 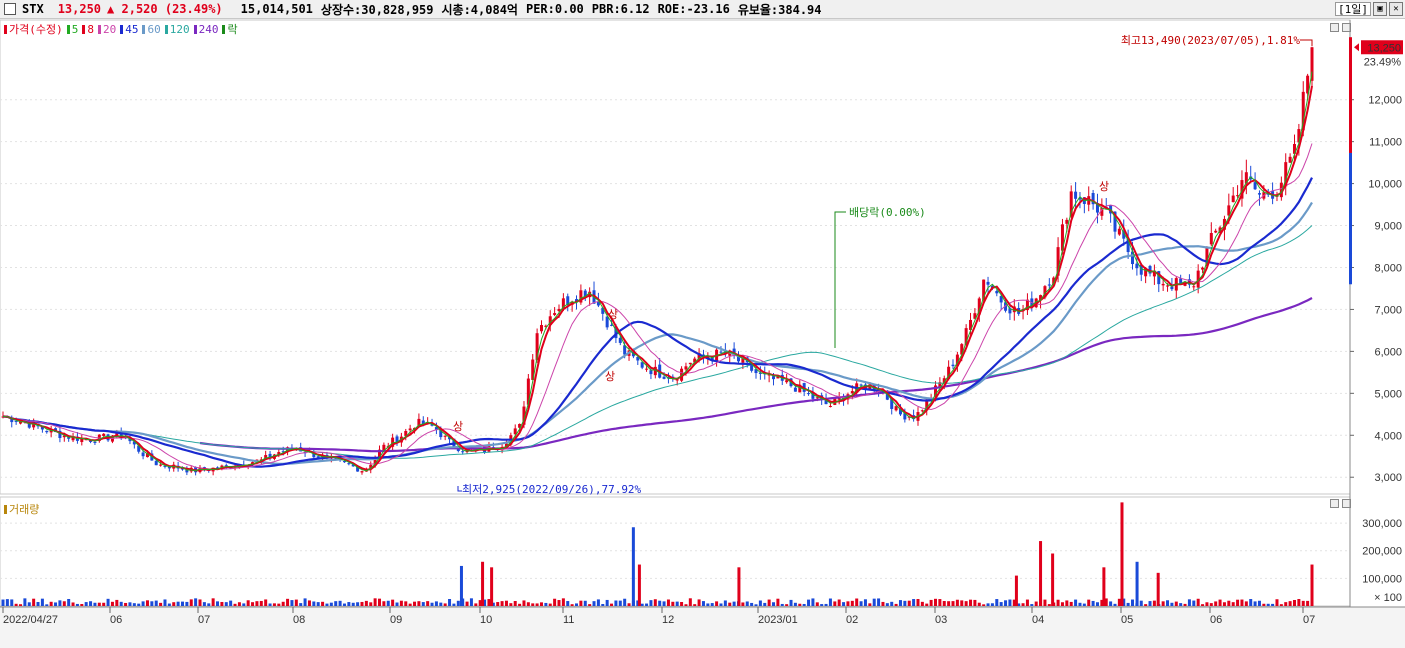 I want to click on legend-item-4: 45, so click(x=129, y=29).